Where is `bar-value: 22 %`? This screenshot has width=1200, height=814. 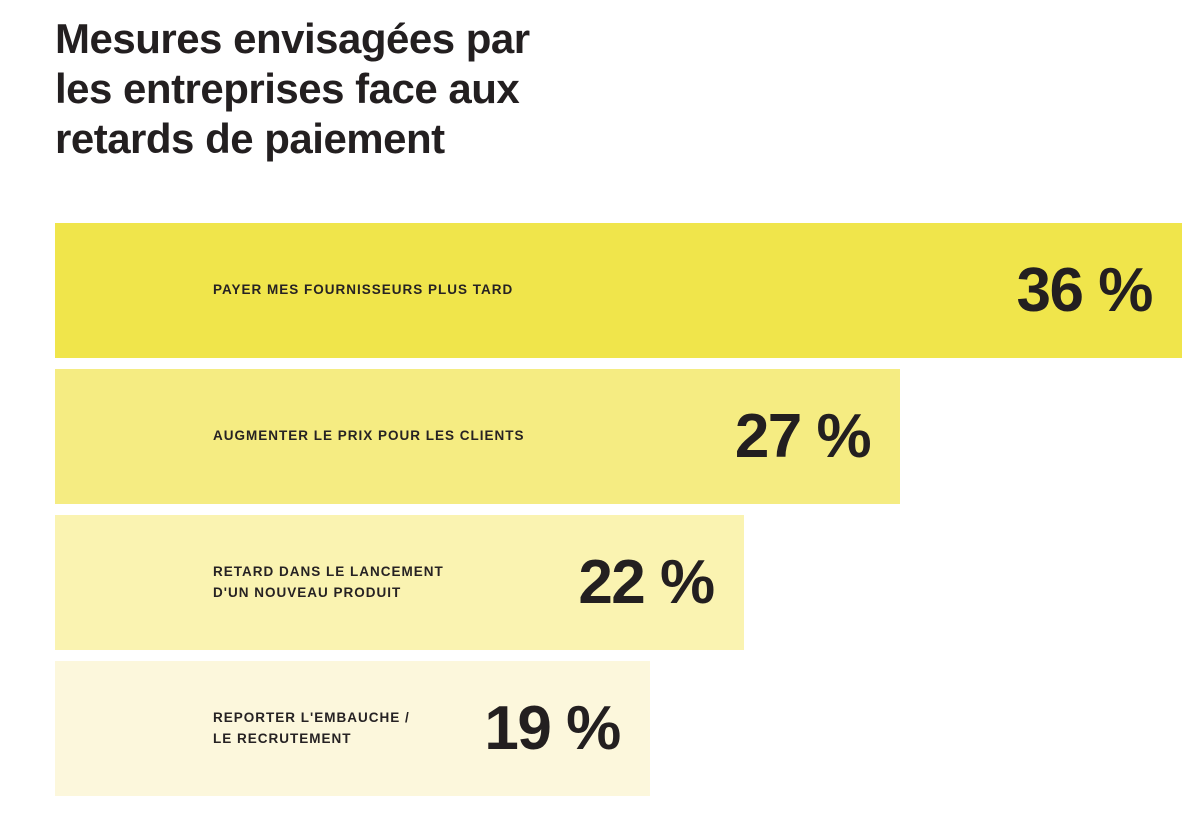 bar-value: 22 % is located at coordinates (646, 582).